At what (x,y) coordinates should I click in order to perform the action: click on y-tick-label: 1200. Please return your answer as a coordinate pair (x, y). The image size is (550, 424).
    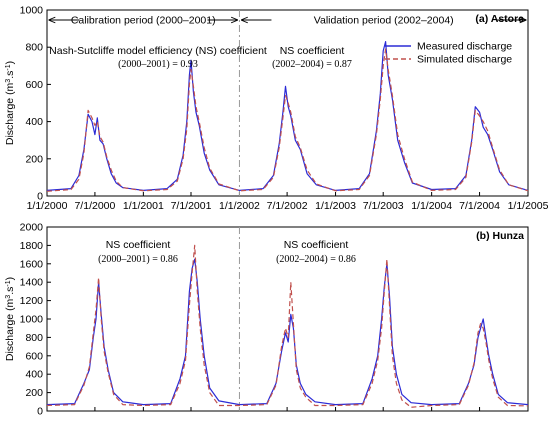
    Looking at the image, I should click on (32, 301).